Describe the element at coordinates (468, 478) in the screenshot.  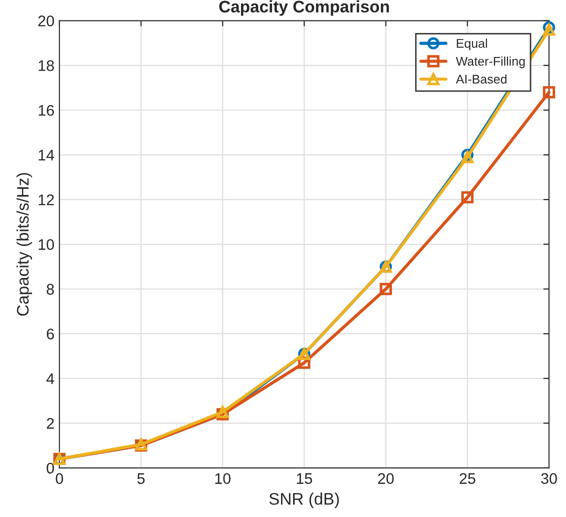
I see `x-tick-label: 25` at that location.